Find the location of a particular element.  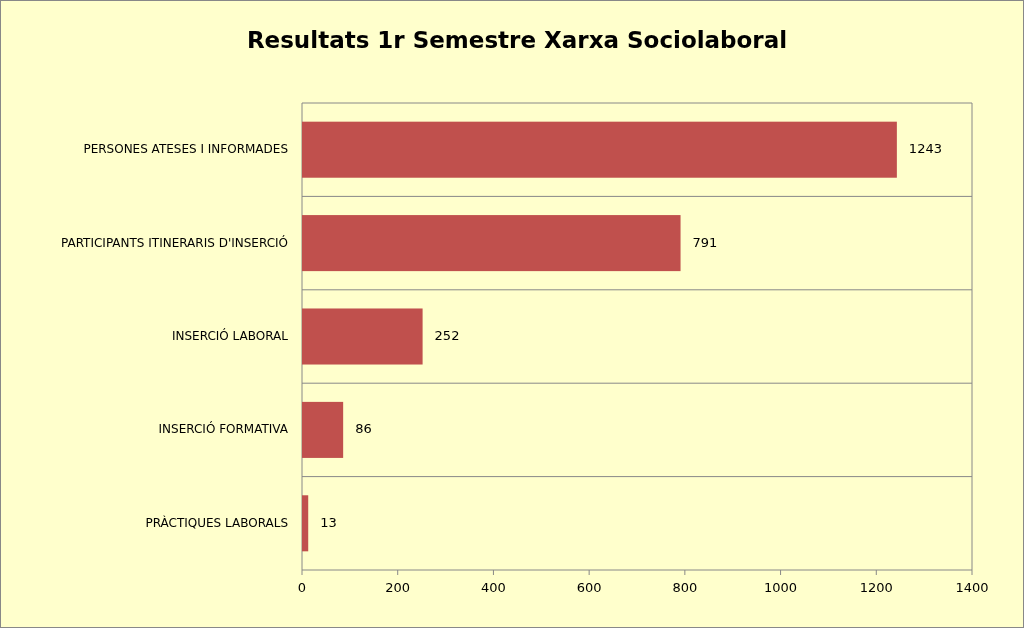

x-tick-label: 200 is located at coordinates (398, 587).